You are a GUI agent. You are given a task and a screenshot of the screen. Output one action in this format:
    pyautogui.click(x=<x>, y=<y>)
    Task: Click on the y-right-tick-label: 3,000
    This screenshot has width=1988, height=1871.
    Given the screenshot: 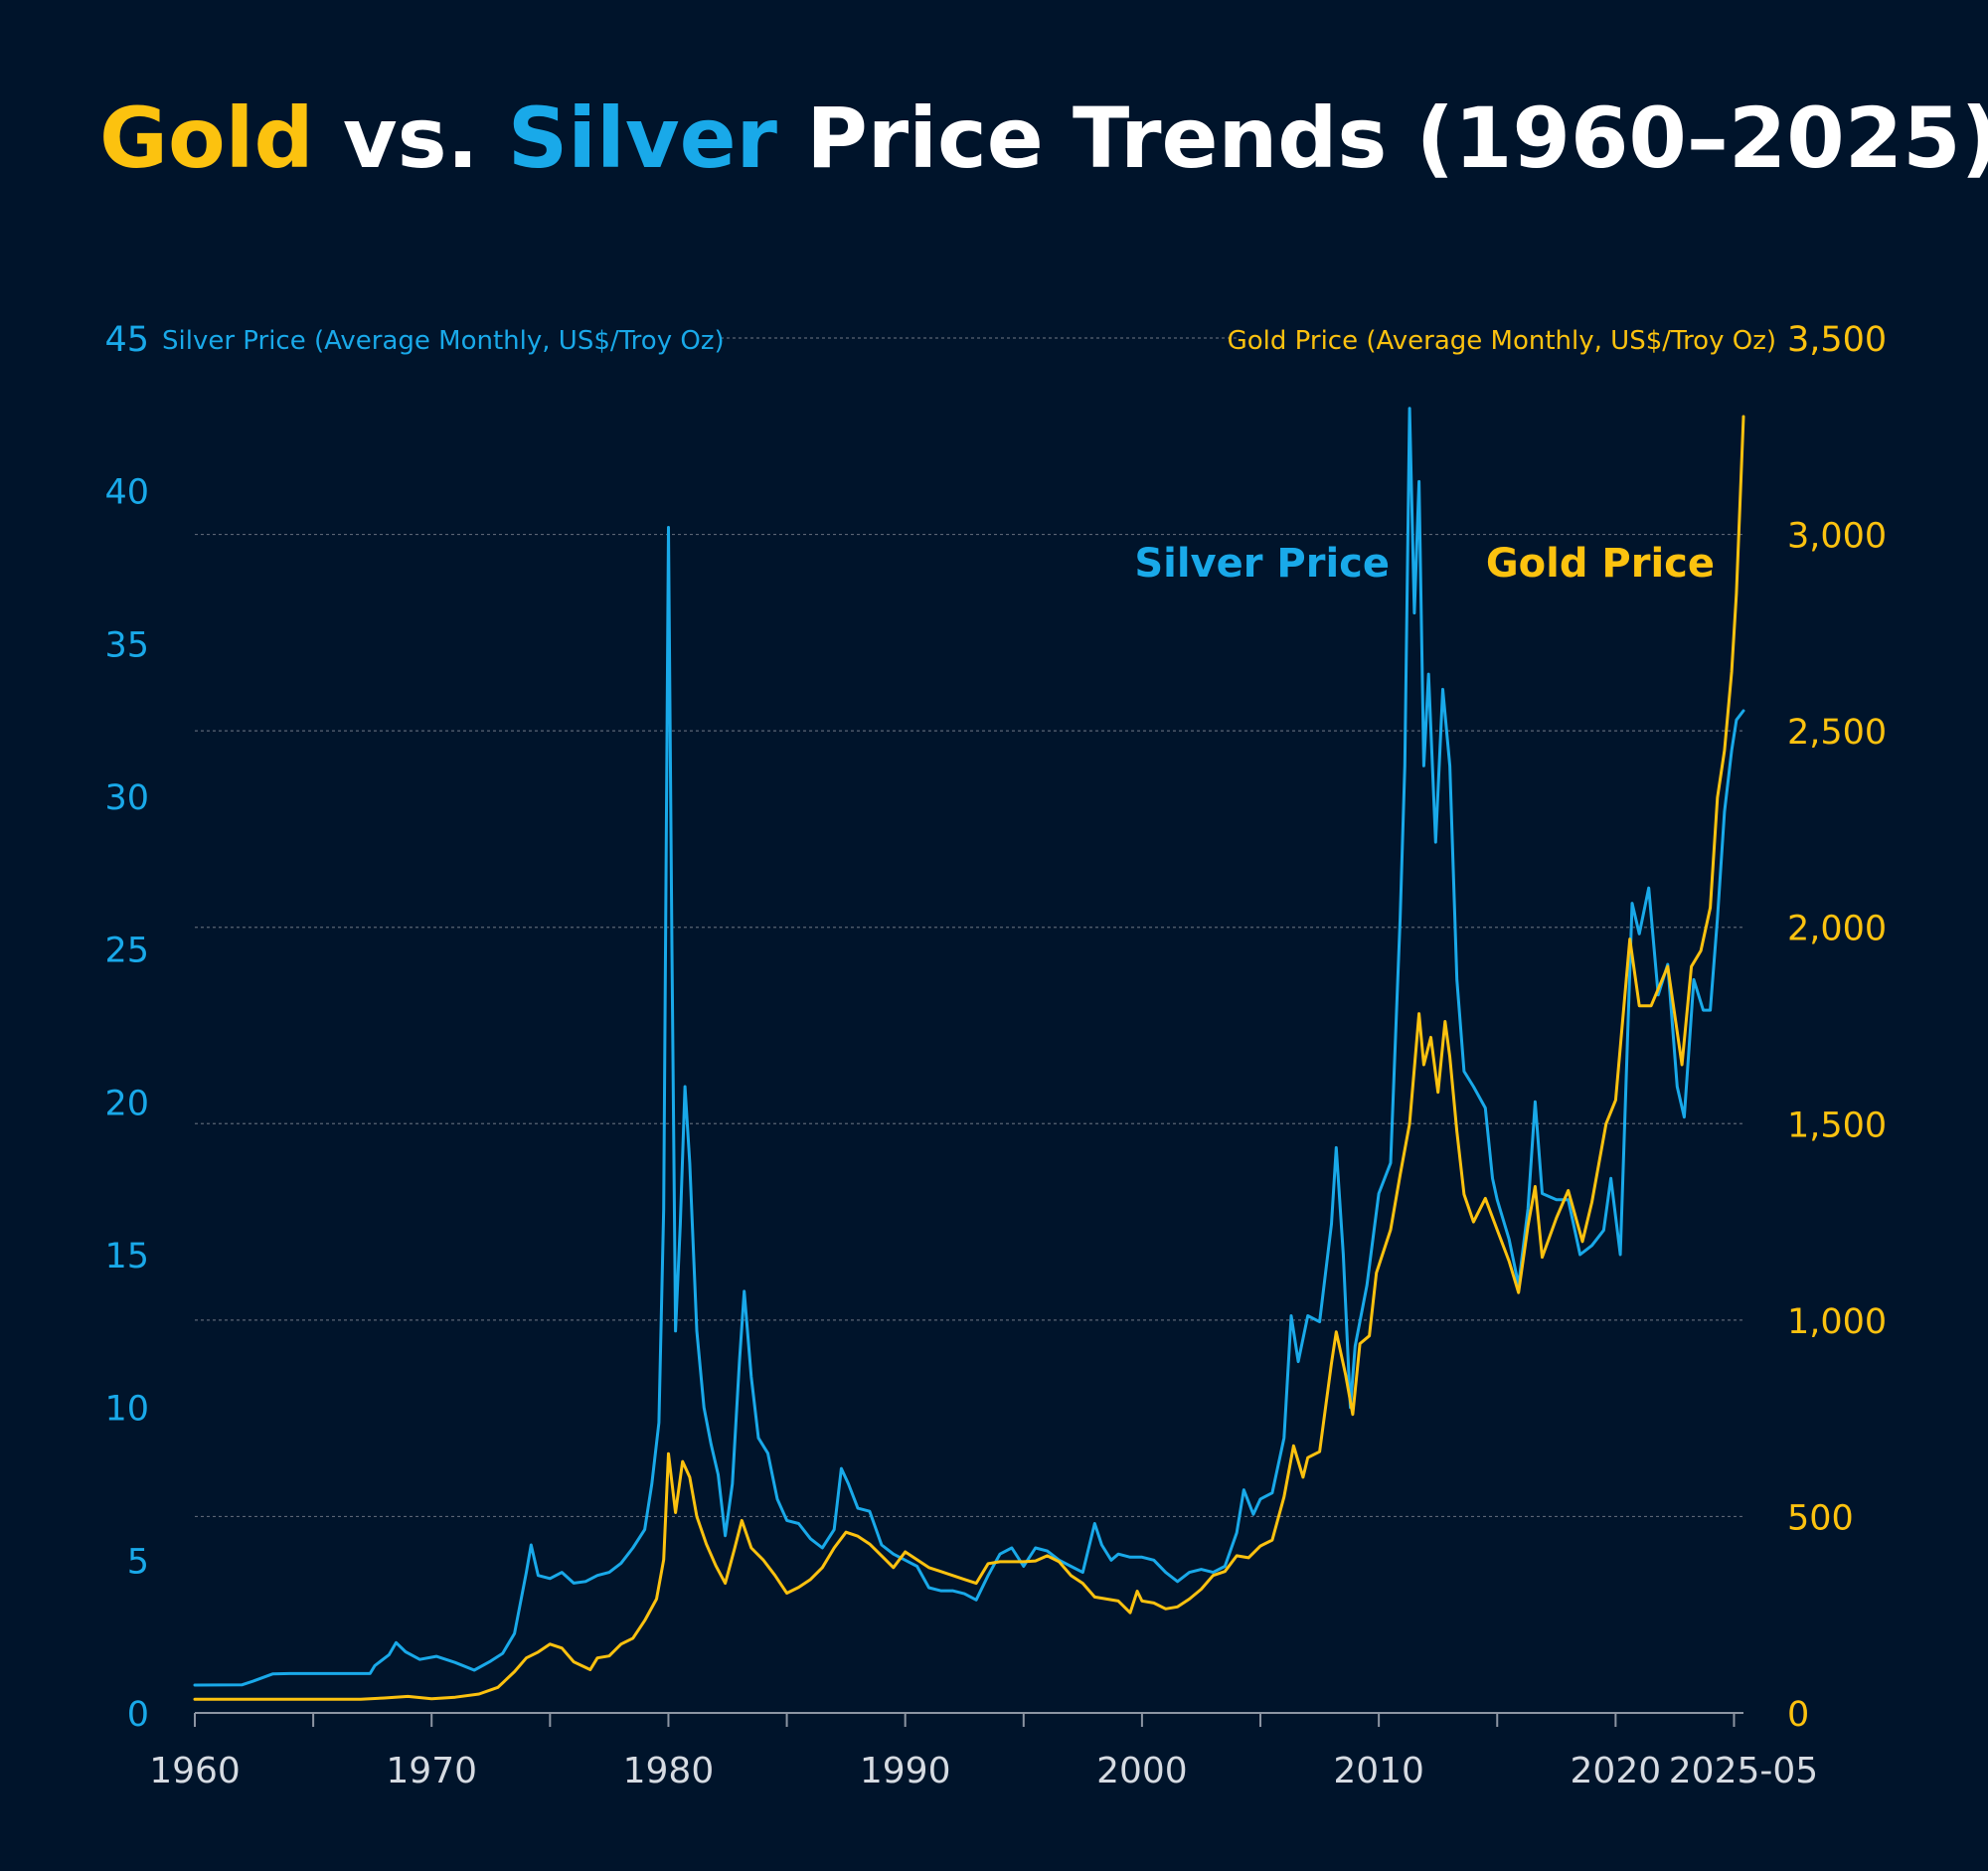 What is the action you would take?
    pyautogui.click(x=1837, y=537)
    